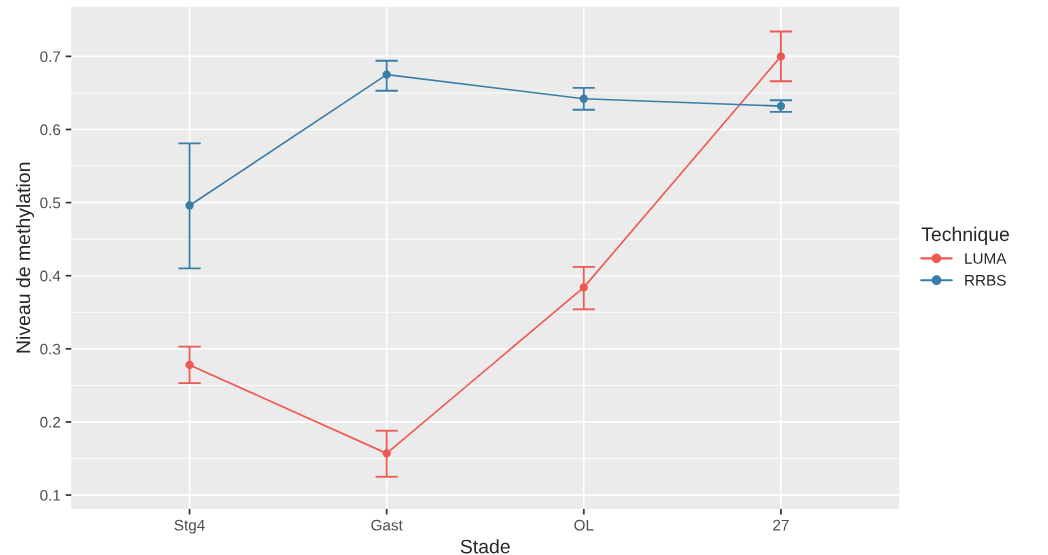  Describe the element at coordinates (50, 495) in the screenshot. I see `y-tick-label: 0.1` at that location.